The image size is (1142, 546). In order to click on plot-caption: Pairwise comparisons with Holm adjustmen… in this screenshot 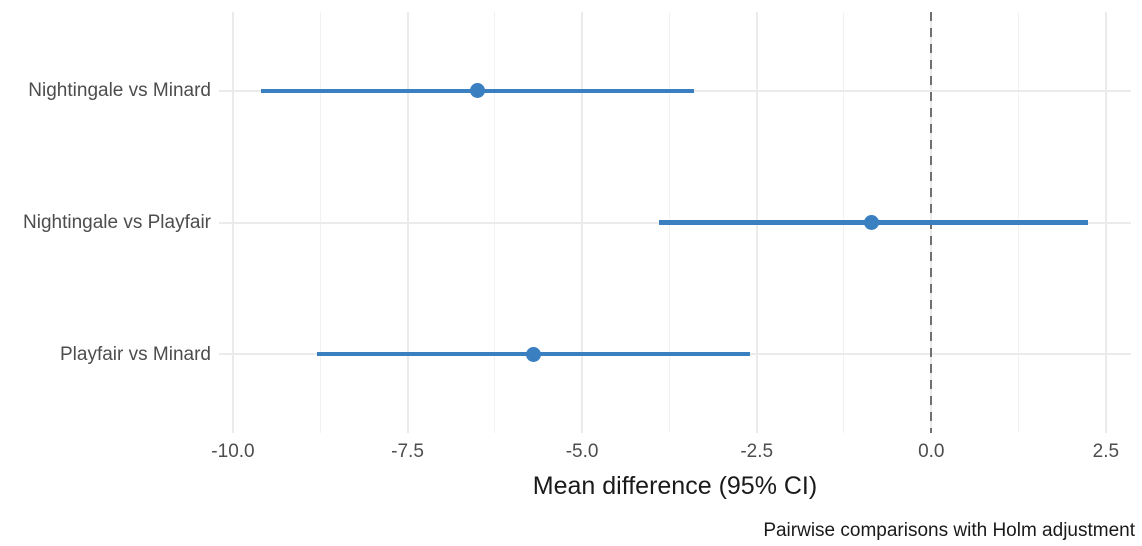, I will do `click(949, 530)`.